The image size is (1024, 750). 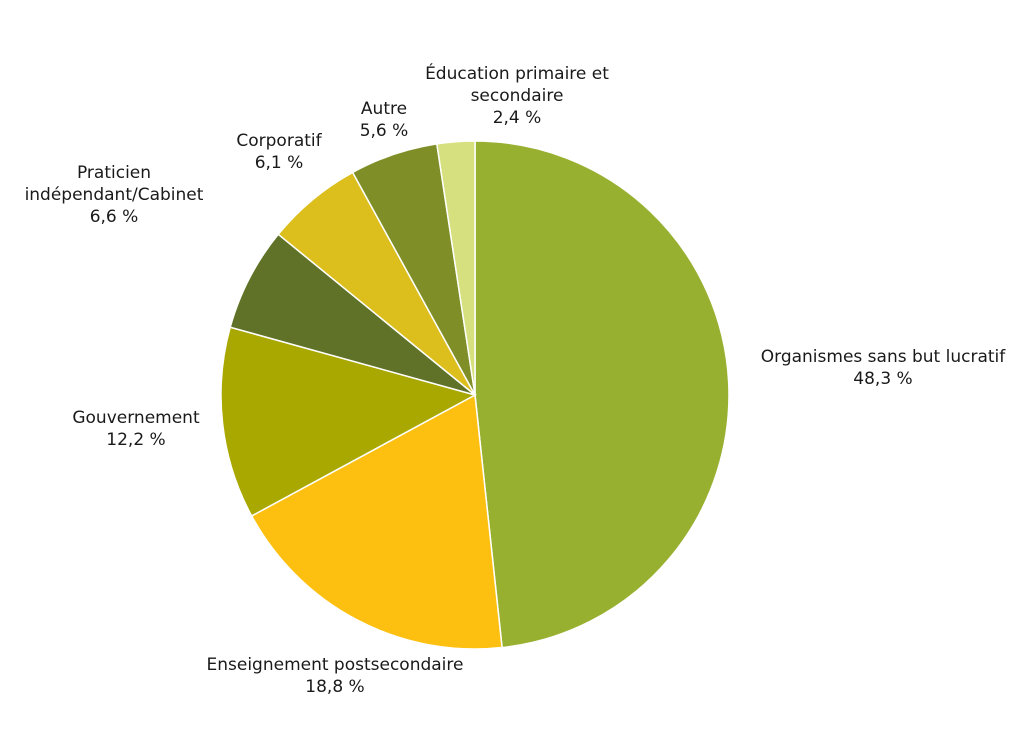 What do you see at coordinates (136, 418) in the screenshot?
I see `slice-category-label: Gouvernement` at bounding box center [136, 418].